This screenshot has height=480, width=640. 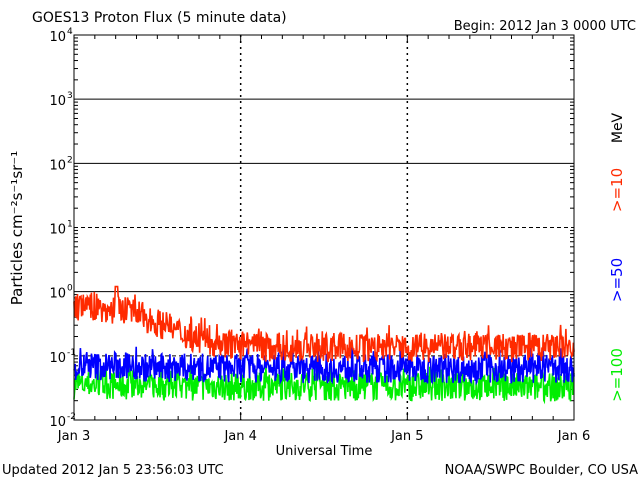 What do you see at coordinates (113, 470) in the screenshot?
I see `updated-timestamp: Updated 2012 Jan 5 23:56:03 UTC` at bounding box center [113, 470].